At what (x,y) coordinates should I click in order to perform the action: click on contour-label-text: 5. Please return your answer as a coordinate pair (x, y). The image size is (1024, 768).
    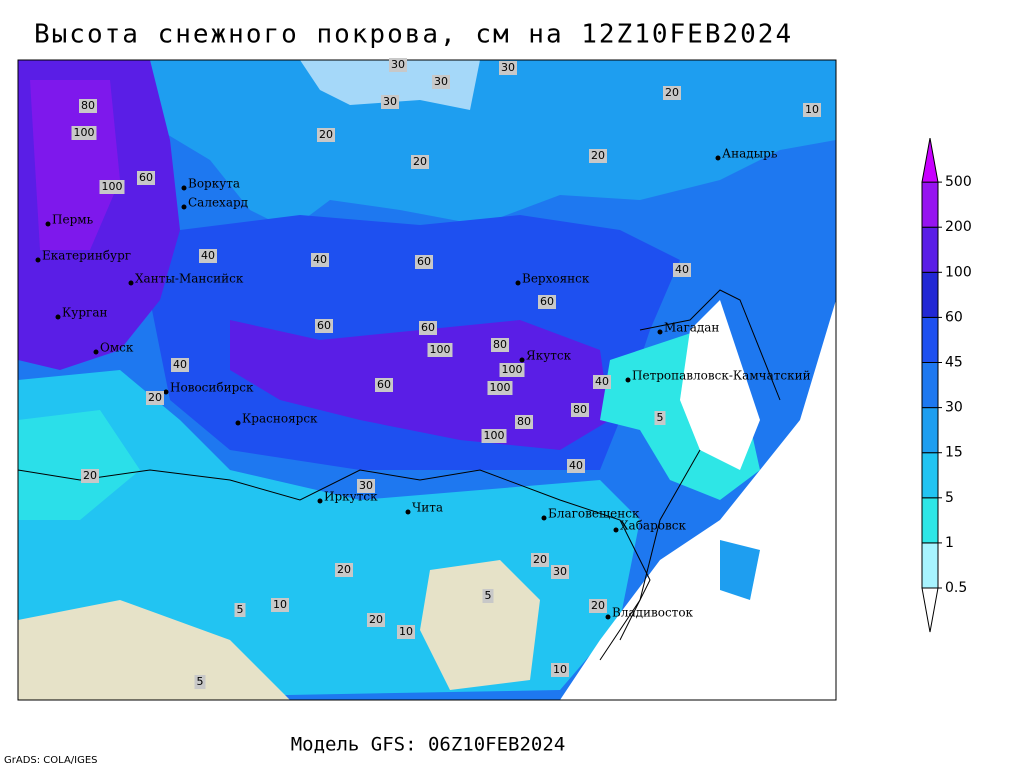
    Looking at the image, I should click on (488, 595).